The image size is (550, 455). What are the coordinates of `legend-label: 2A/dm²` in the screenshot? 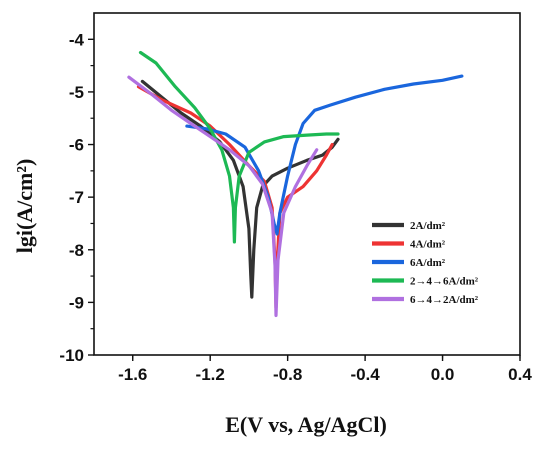 It's located at (428, 226).